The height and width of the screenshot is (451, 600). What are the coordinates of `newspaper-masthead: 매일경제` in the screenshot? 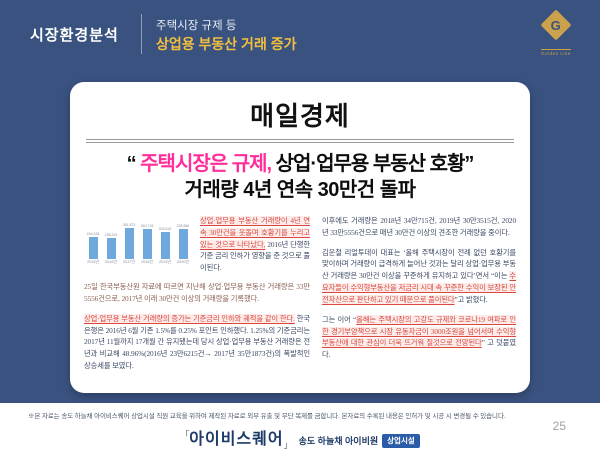 It's located at (300, 116).